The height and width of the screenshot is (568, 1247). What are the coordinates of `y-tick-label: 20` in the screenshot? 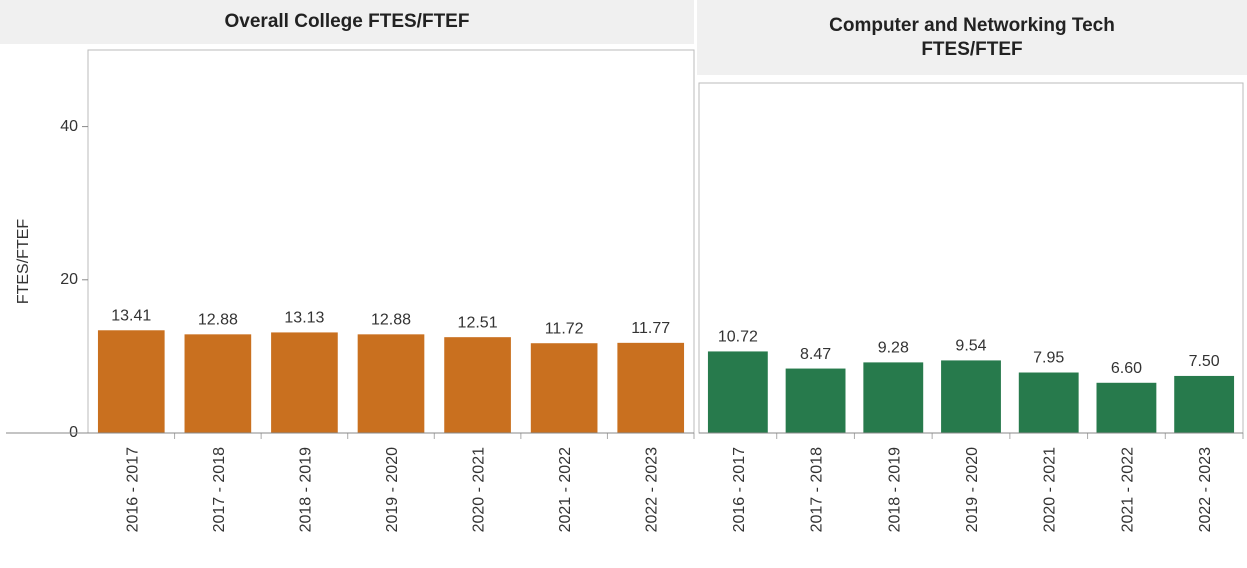 It's located at (69, 279).